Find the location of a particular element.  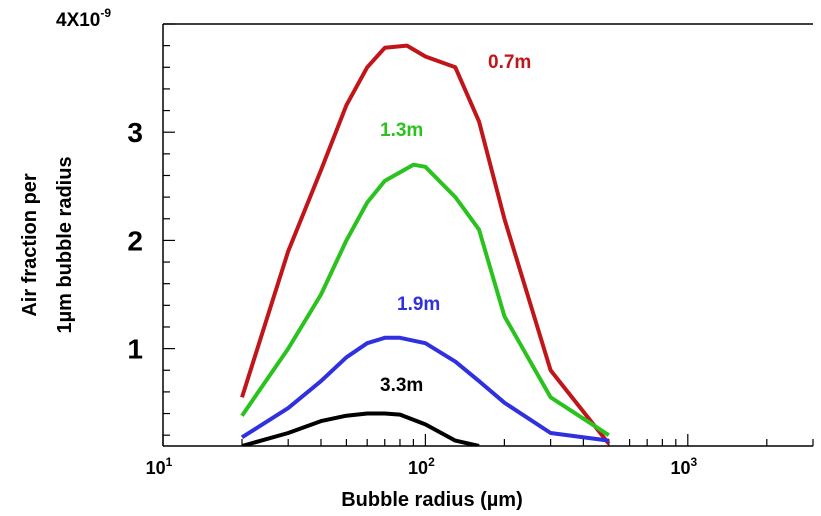

x-tick-label: 10³ is located at coordinates (683, 466).